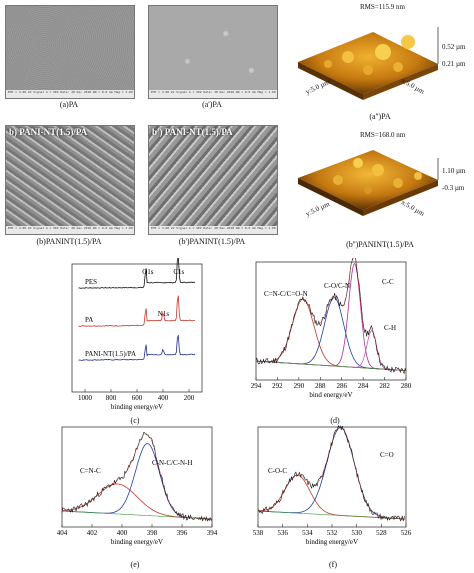 This screenshot has width=474, height=573. I want to click on x-axis-label: bind energy/eV, so click(330, 395).